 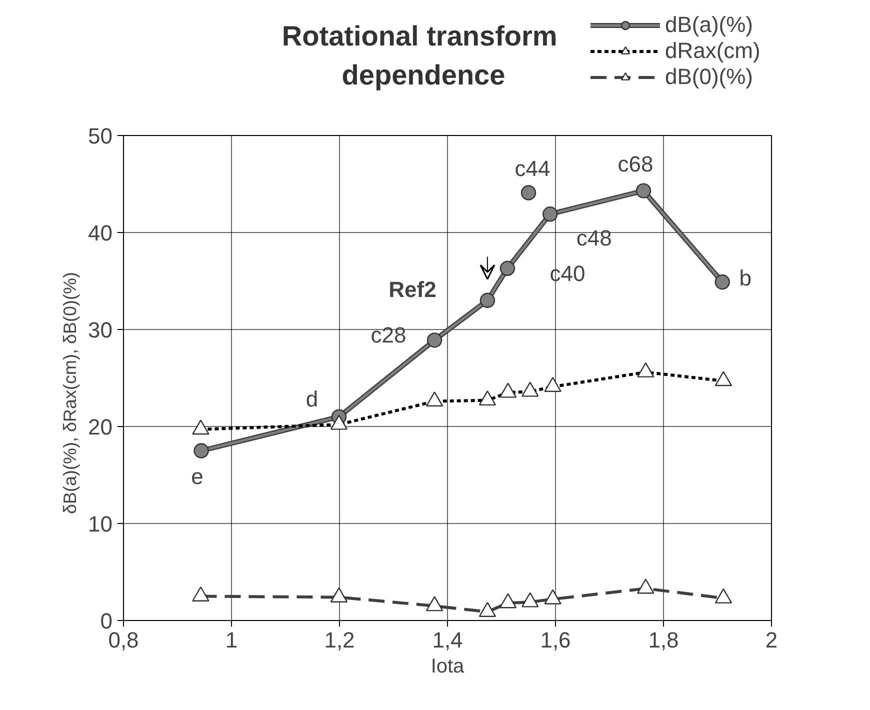 What do you see at coordinates (100, 233) in the screenshot?
I see `y-tick-label: 40` at bounding box center [100, 233].